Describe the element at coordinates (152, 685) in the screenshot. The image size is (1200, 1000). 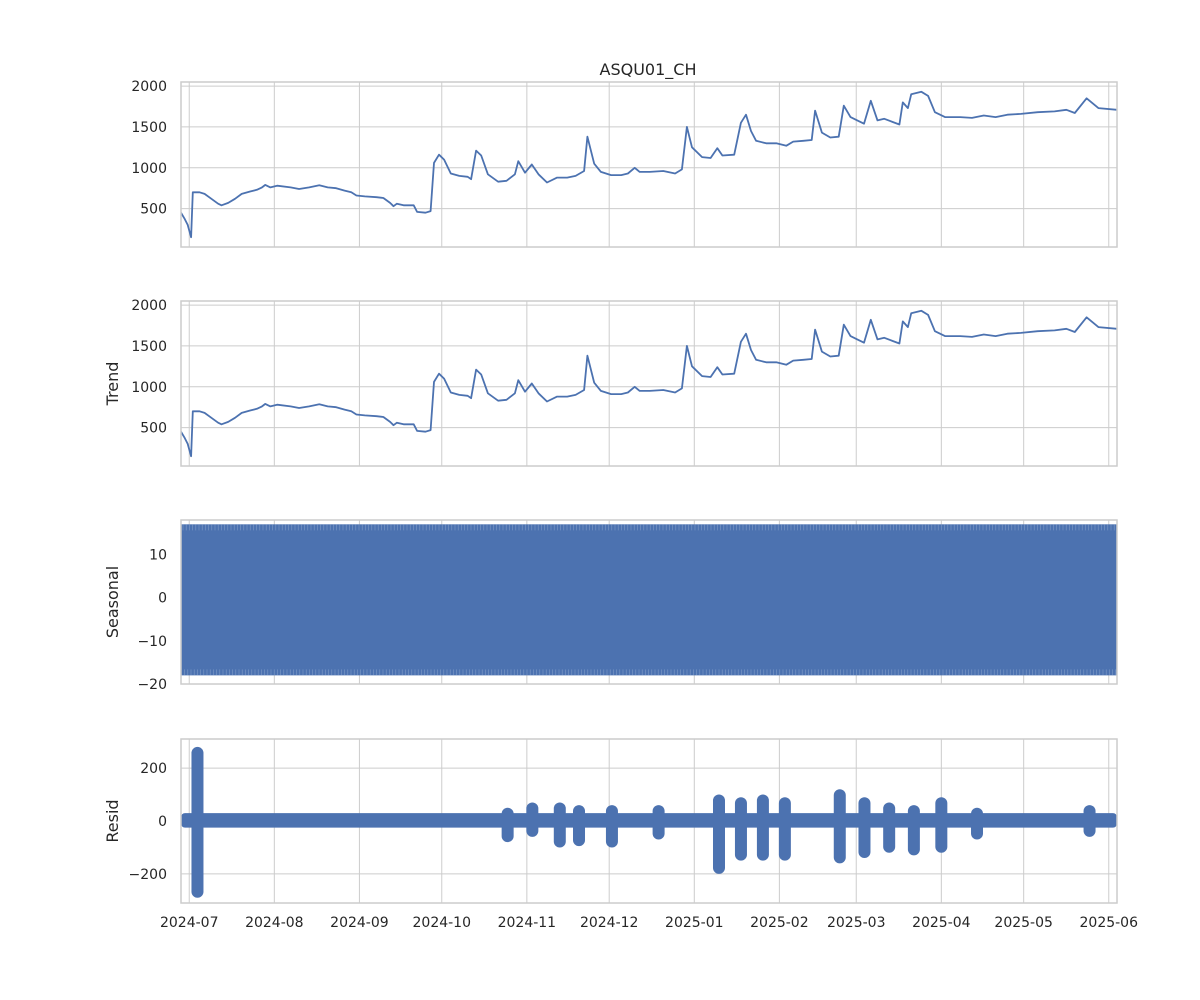
I see `y-tick-label: −20` at that location.